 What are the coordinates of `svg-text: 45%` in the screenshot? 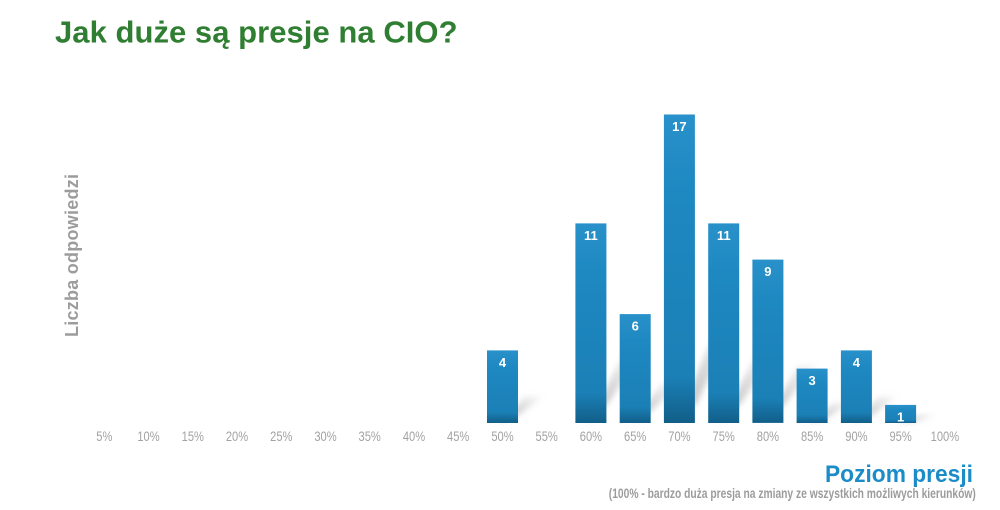 It's located at (458, 436).